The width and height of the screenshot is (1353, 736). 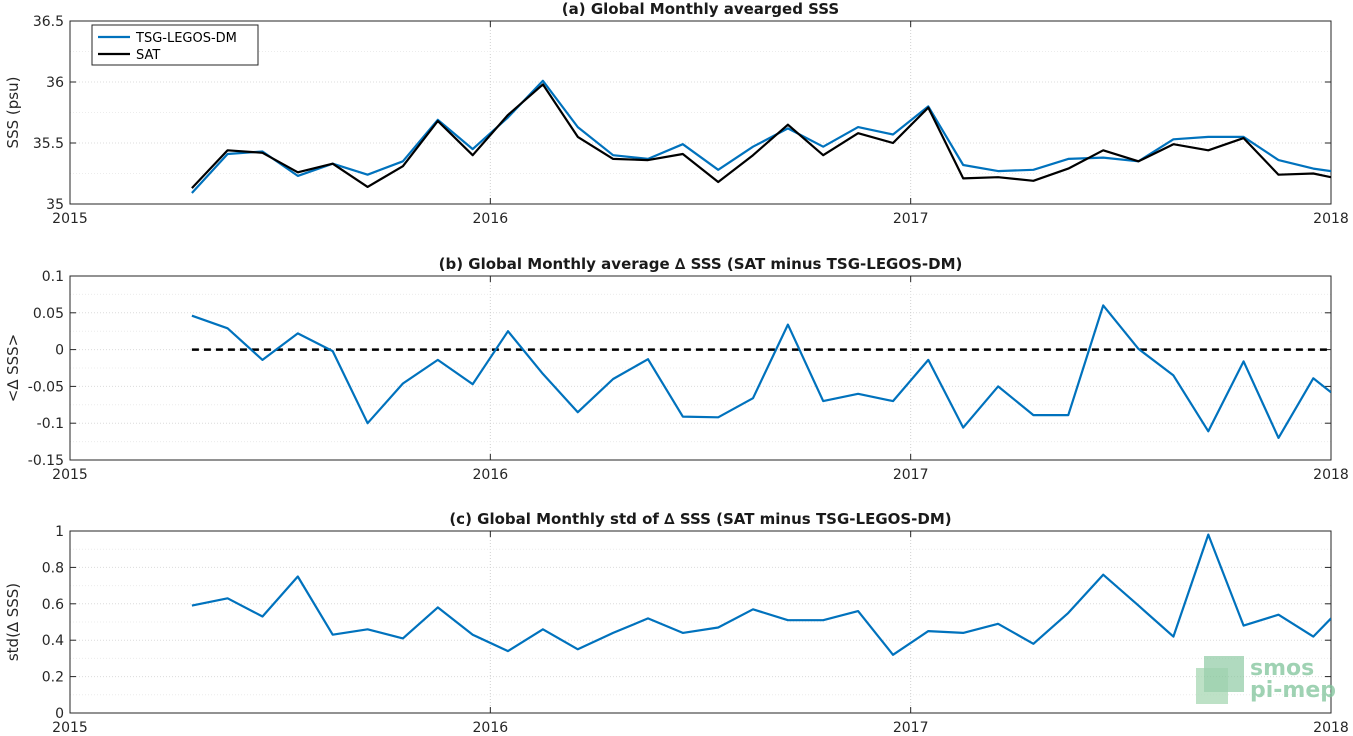 I want to click on logo: smos pi-mep, so click(x=1266, y=680).